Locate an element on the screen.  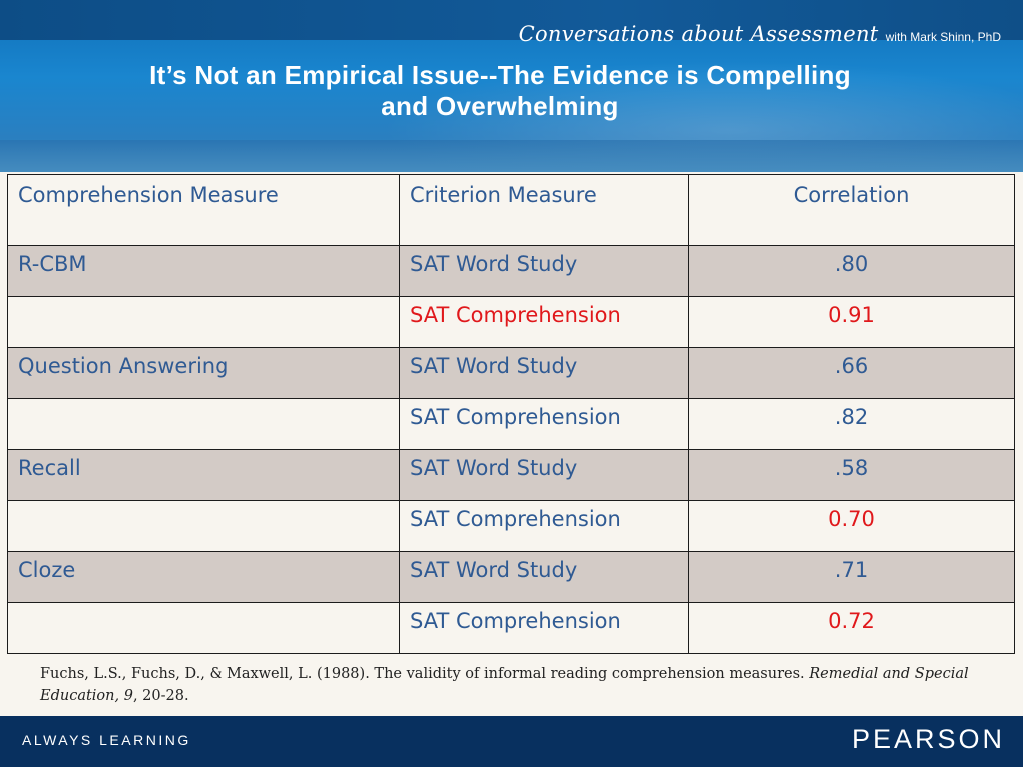
table-row: Question Answering SAT Word Study .66 is located at coordinates (511, 373).